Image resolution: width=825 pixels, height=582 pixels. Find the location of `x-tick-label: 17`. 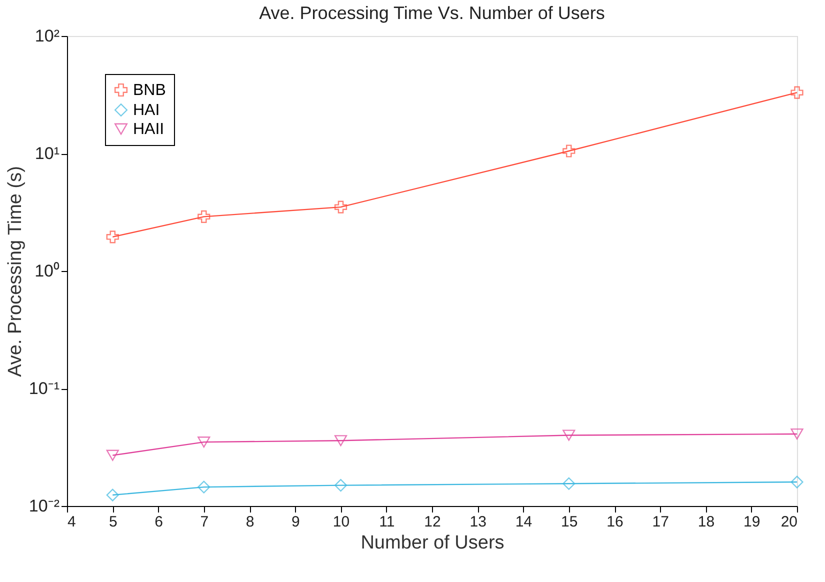

x-tick-label: 17 is located at coordinates (660, 522).